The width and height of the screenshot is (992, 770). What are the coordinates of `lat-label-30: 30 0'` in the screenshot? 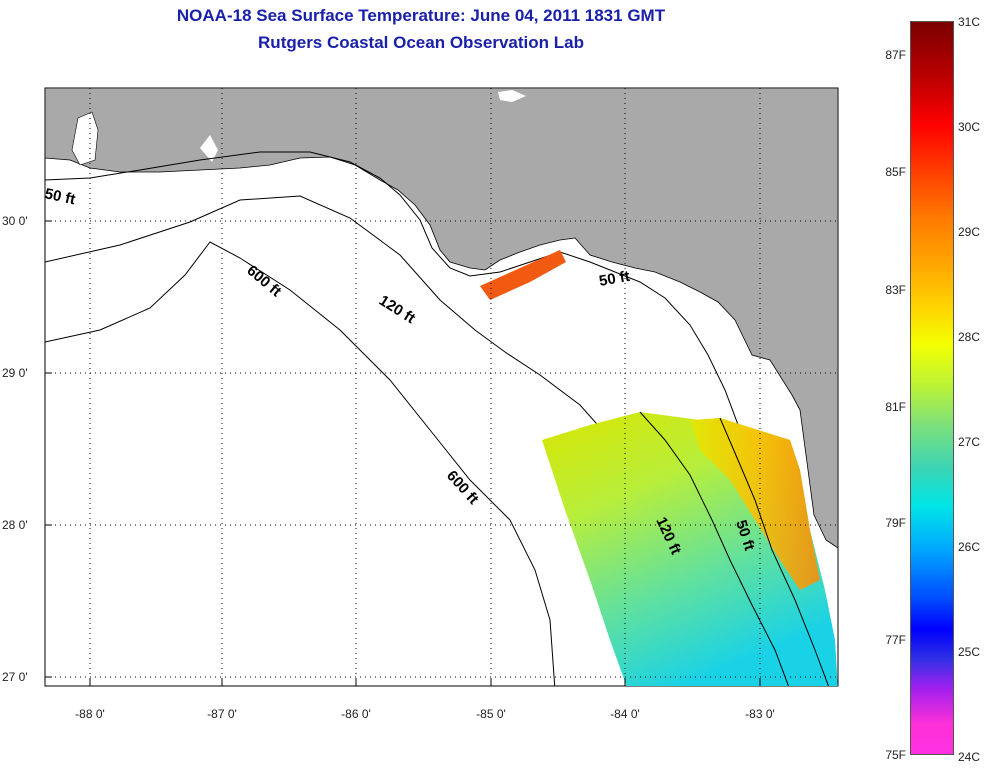 It's located at (15, 221).